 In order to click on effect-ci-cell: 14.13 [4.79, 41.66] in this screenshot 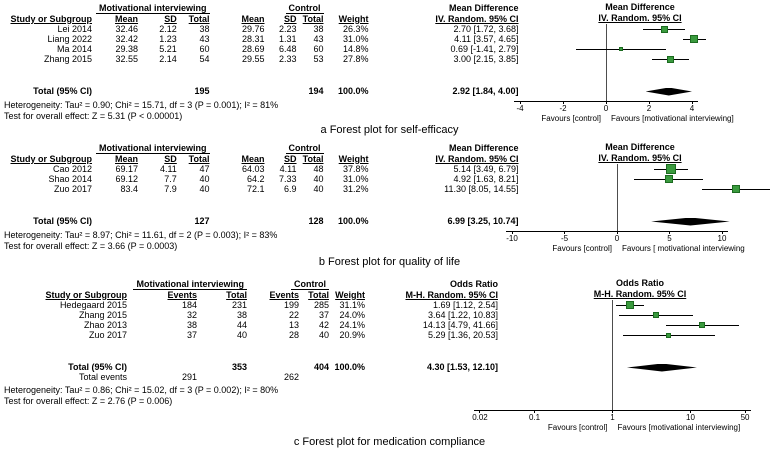, I will do `click(460, 325)`.